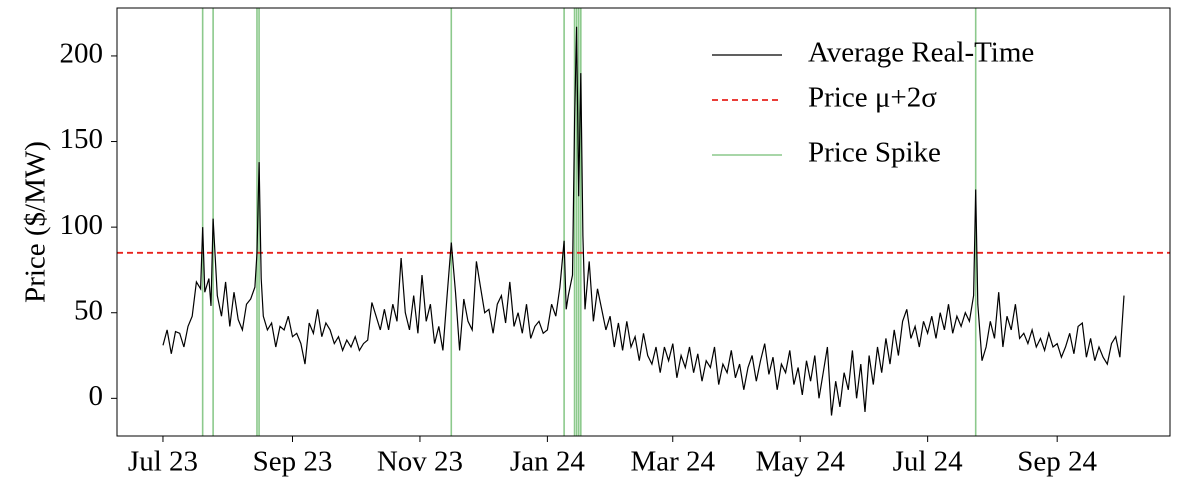  I want to click on x-tick-label: Jul 24, so click(928, 462).